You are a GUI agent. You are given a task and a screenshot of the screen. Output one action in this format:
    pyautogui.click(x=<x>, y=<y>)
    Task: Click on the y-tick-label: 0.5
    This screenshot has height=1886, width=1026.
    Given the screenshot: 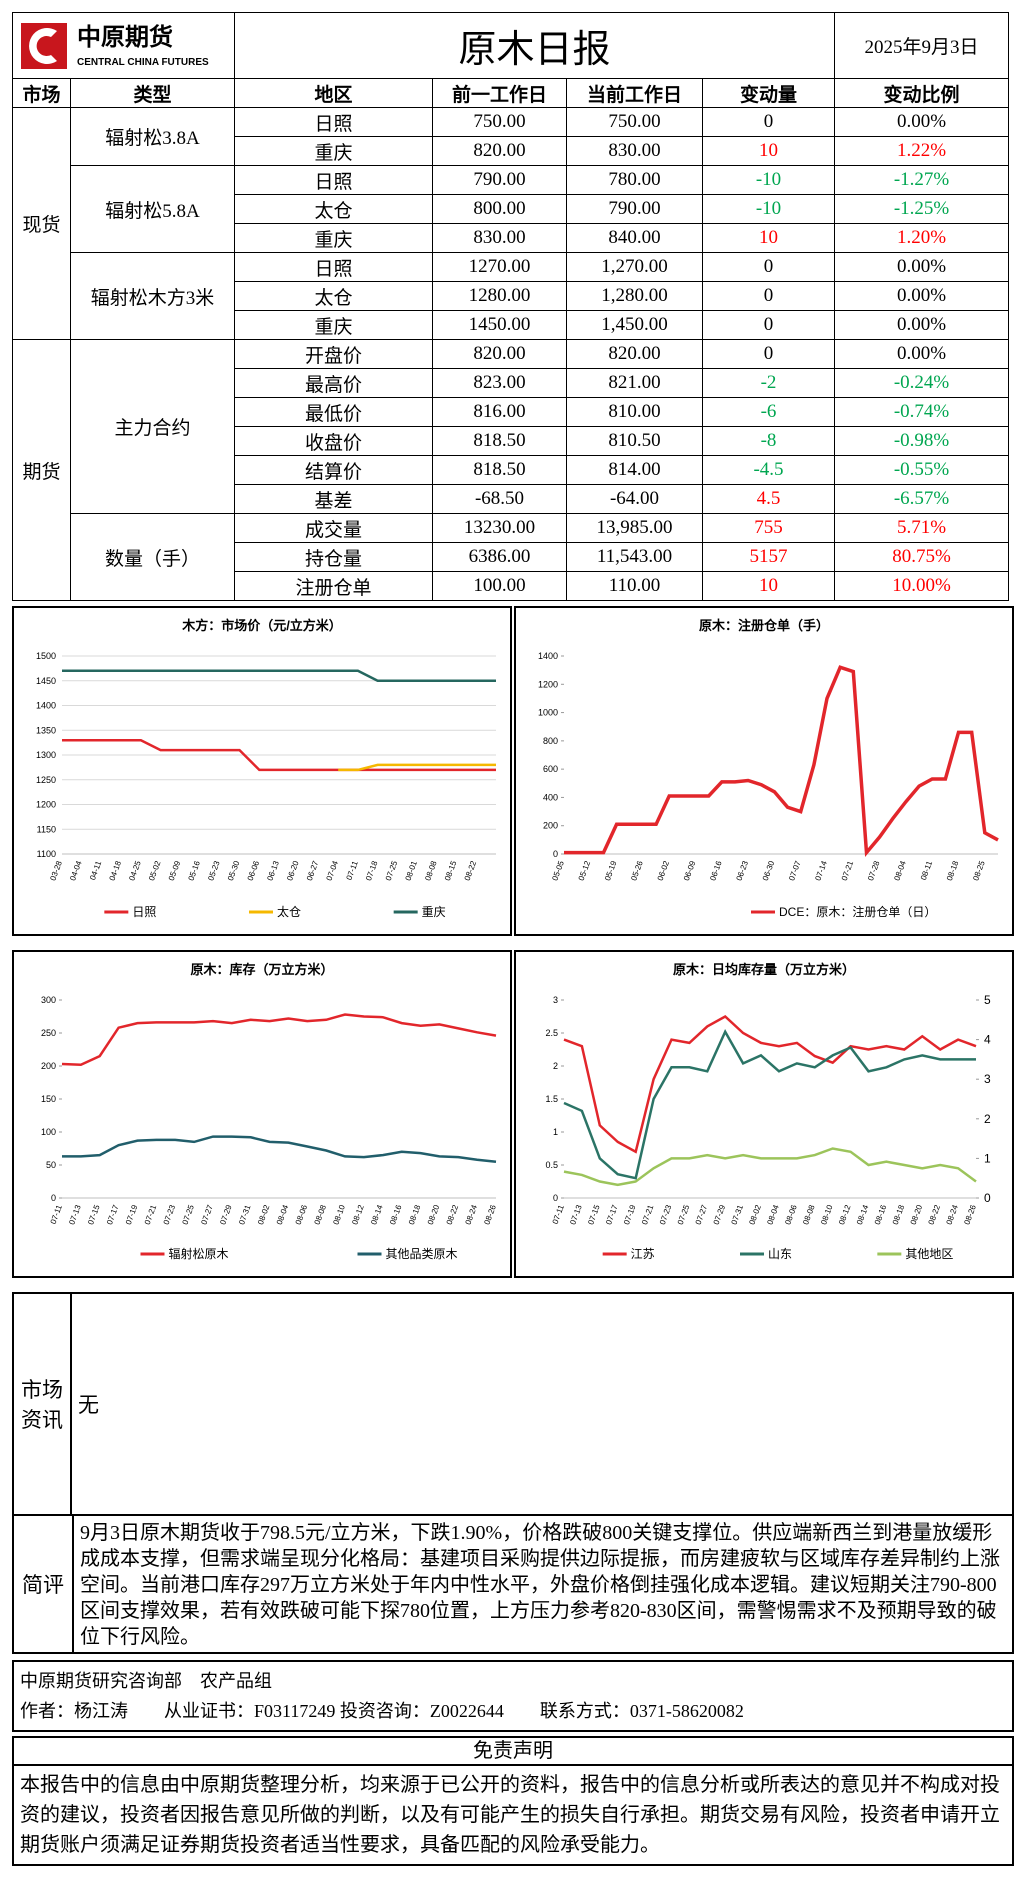 What is the action you would take?
    pyautogui.click(x=551, y=1165)
    